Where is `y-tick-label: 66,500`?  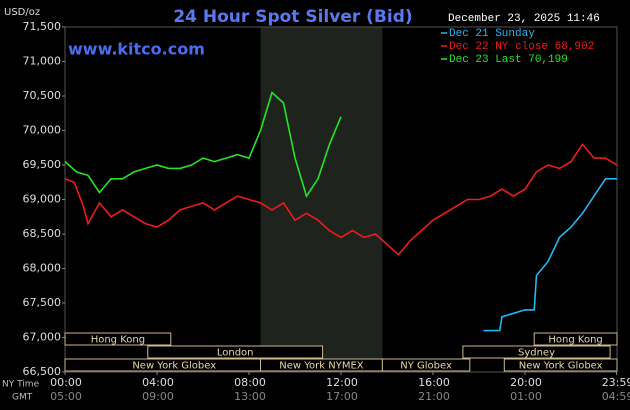
y-tick-label: 66,500 is located at coordinates (42, 371).